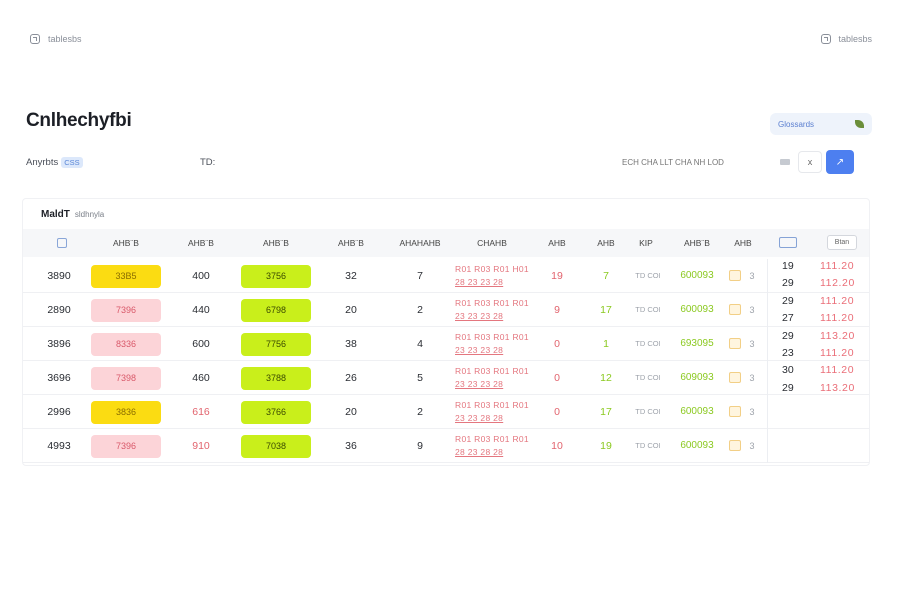 This screenshot has width=900, height=600. Describe the element at coordinates (479, 418) in the screenshot. I see `rate-grid-line: 23 23 28 28` at that location.